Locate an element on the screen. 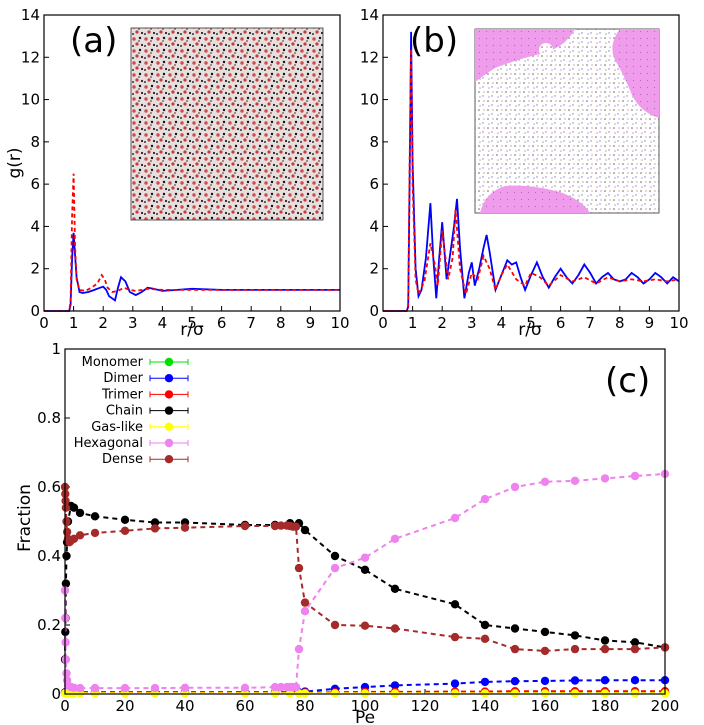 This screenshot has height=725, width=704. legend-marker-hexagonal is located at coordinates (169, 443).